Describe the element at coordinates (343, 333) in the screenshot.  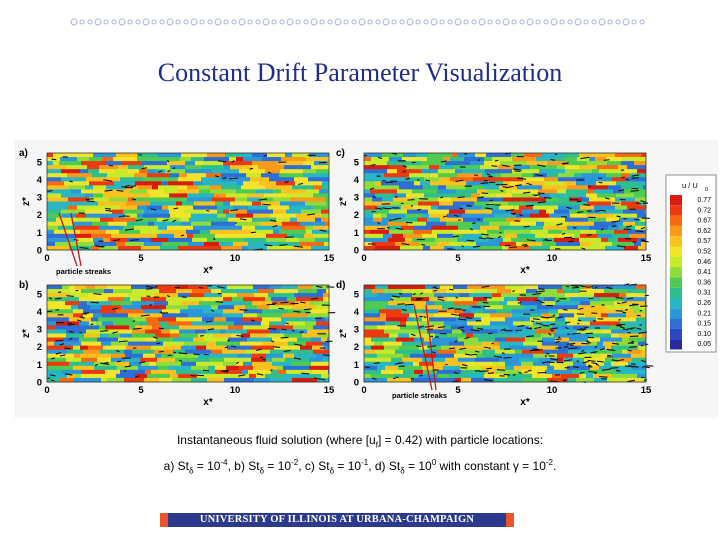
I see `y-axis-label: z*` at that location.